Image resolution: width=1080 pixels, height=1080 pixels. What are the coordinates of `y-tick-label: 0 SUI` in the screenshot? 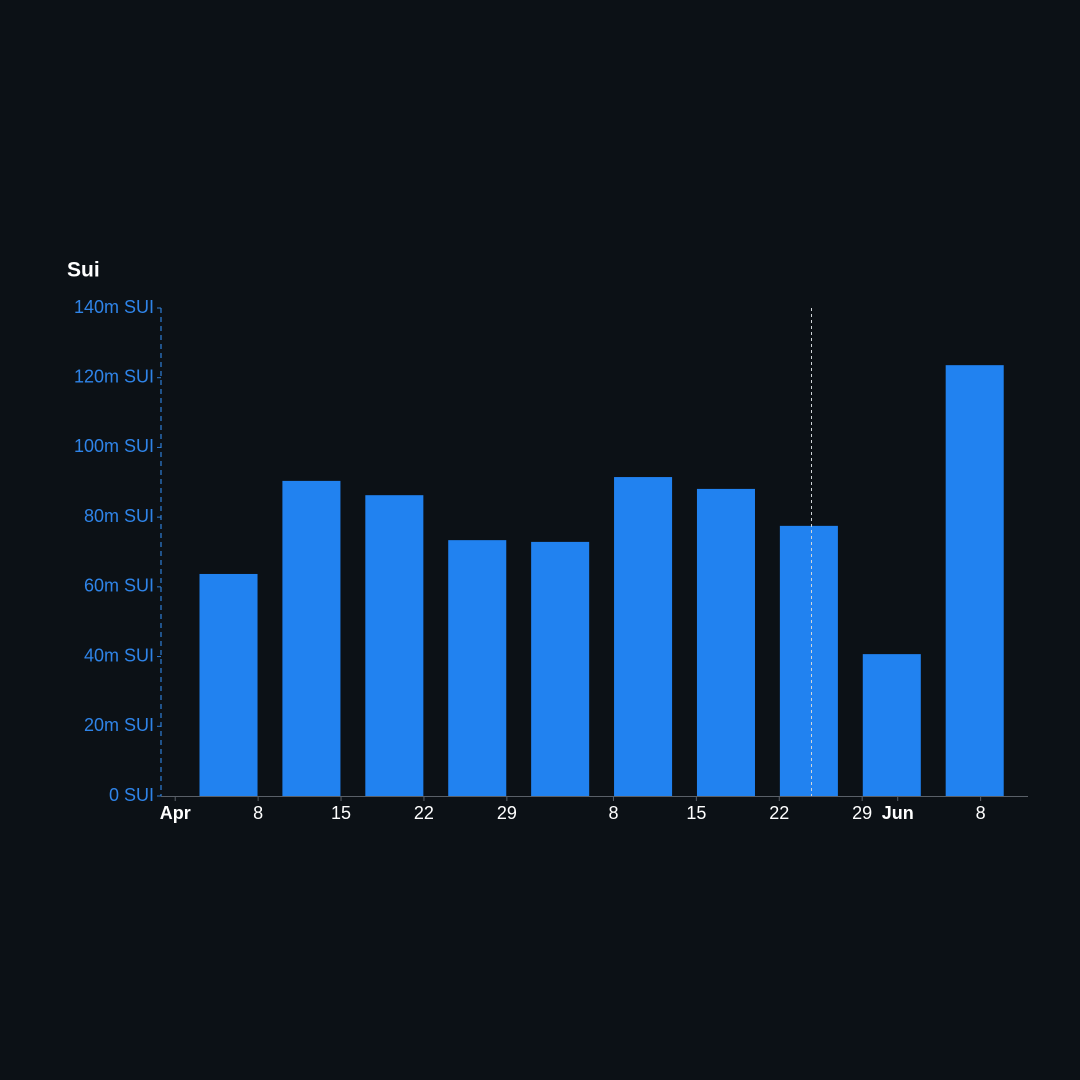 It's located at (131, 795).